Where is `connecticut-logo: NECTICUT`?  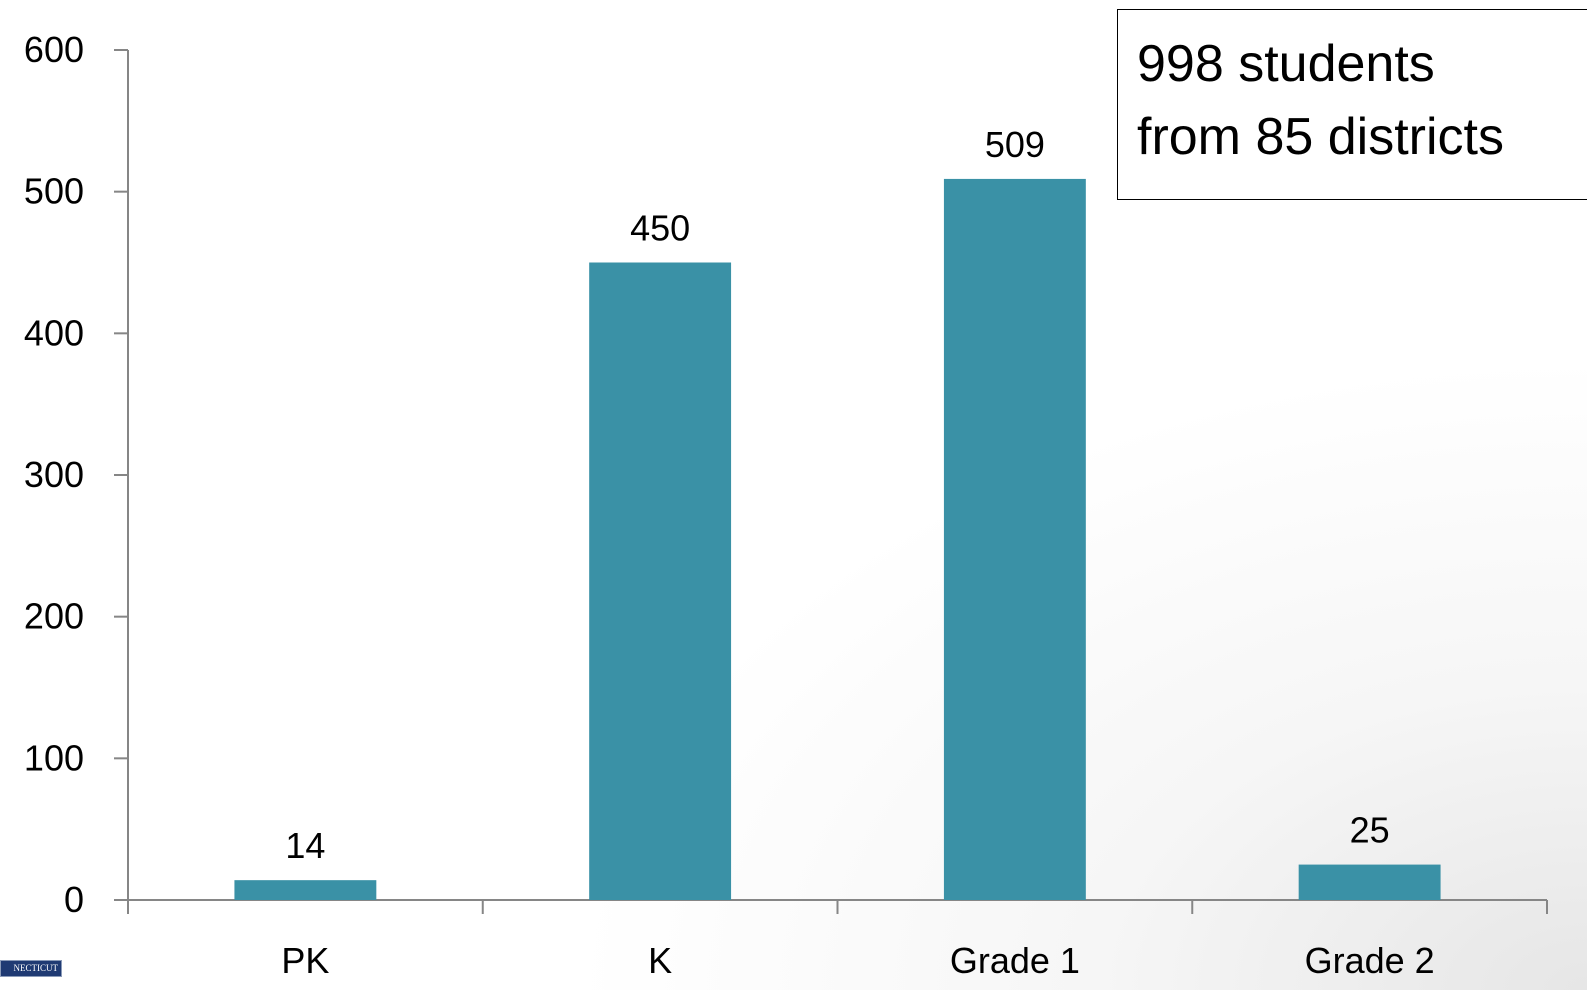
connecticut-logo: NECTICUT is located at coordinates (31, 968).